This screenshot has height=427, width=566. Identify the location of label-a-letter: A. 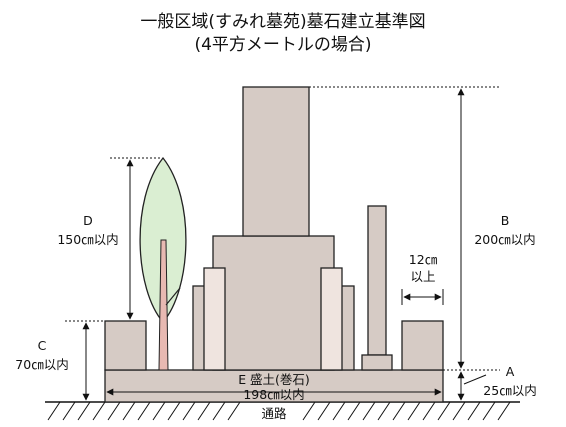
(510, 371).